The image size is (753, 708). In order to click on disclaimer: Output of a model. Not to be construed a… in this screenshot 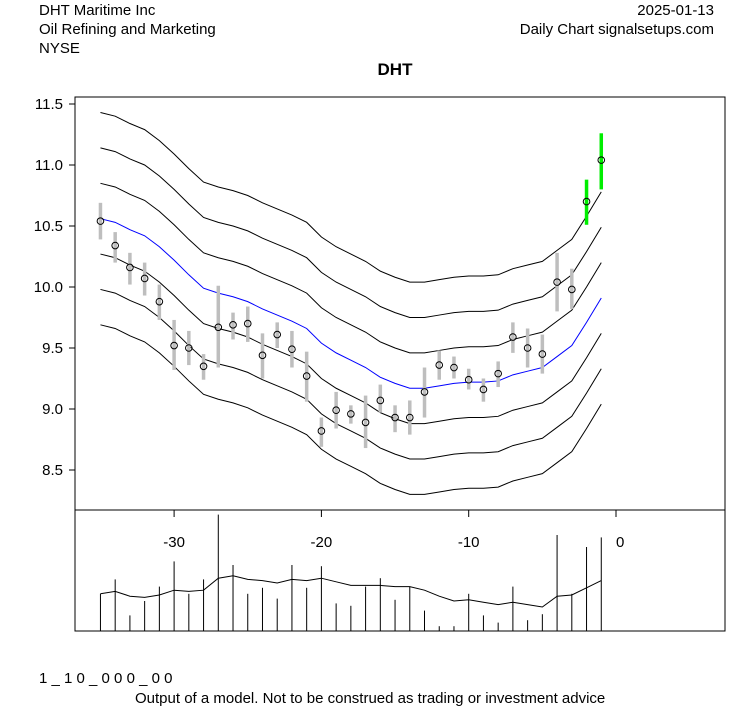, I will do `click(370, 698)`.